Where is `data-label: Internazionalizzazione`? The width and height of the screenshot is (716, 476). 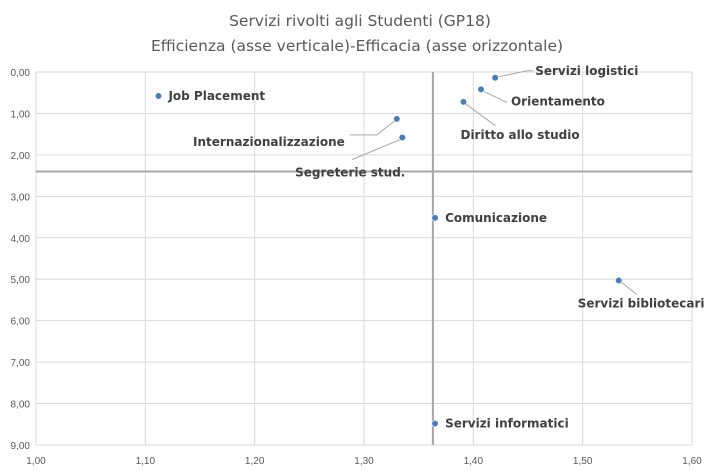 data-label: Internazionalizzazione is located at coordinates (269, 142).